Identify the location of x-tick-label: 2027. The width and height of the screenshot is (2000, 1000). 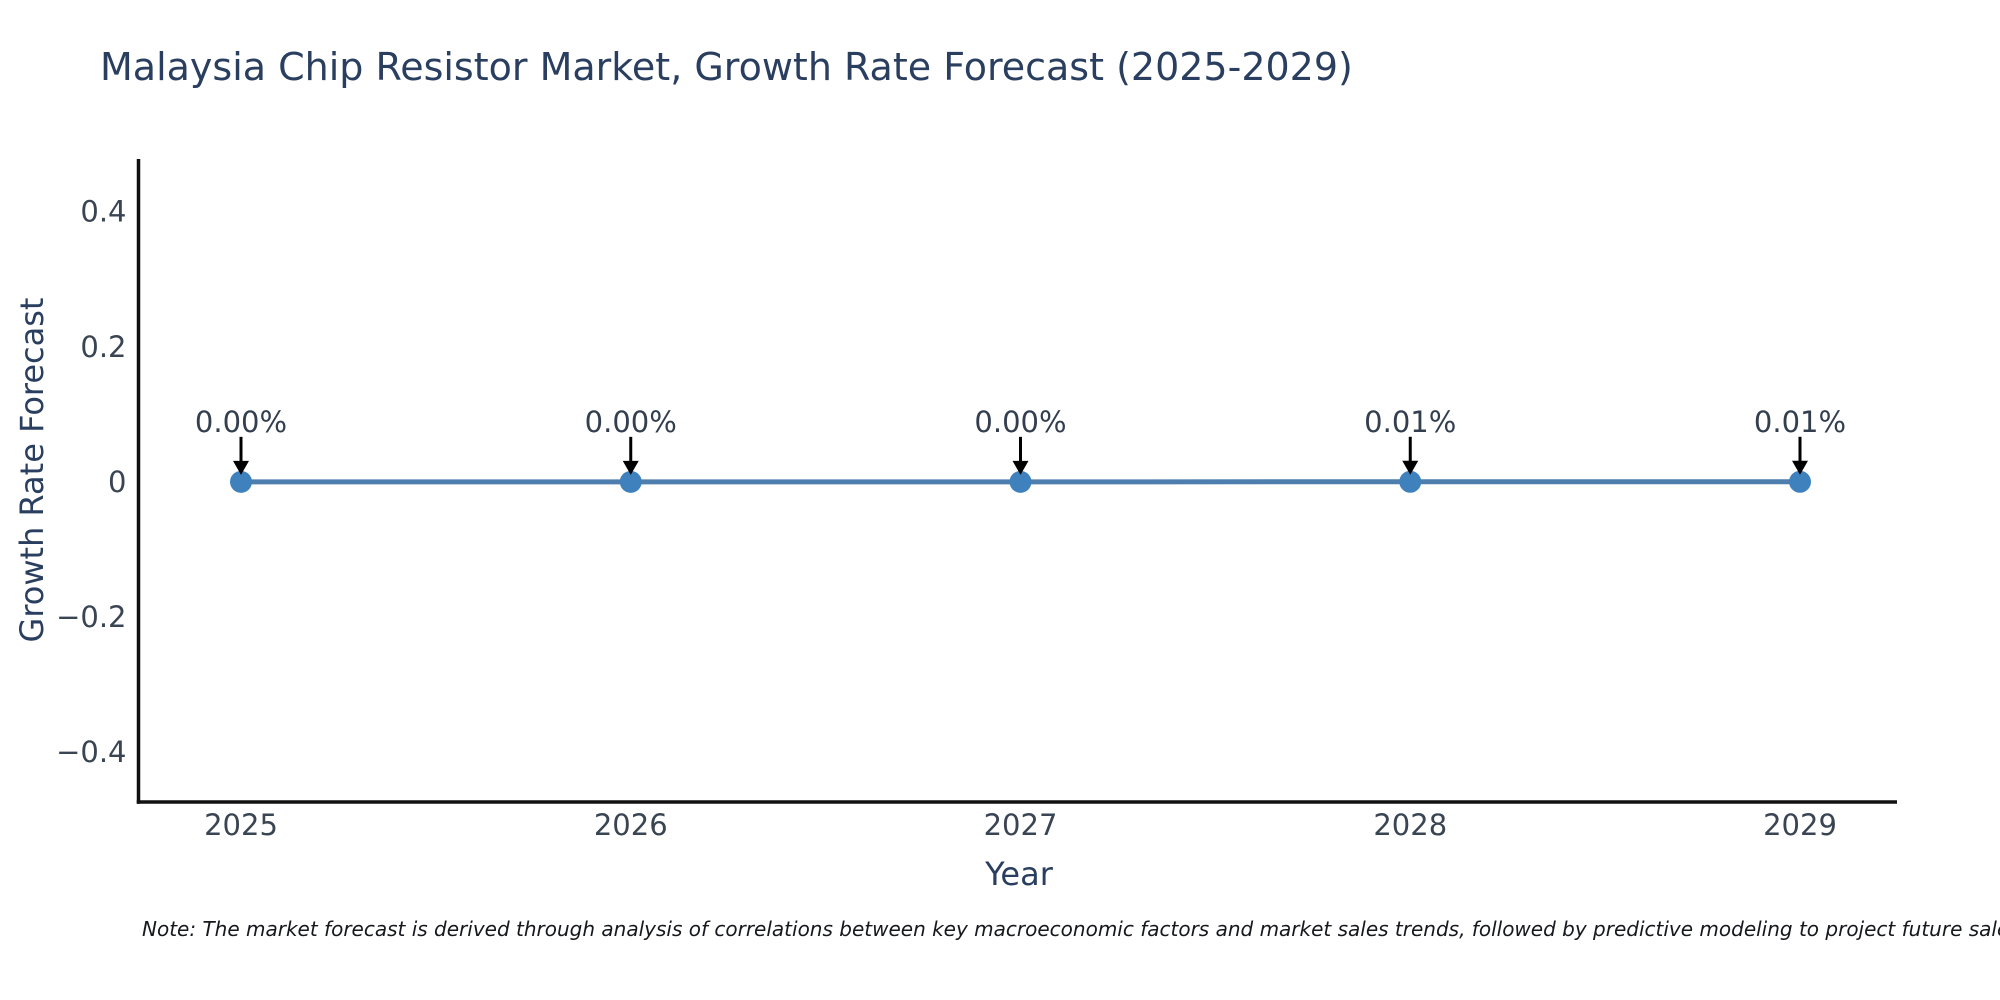
(1021, 825).